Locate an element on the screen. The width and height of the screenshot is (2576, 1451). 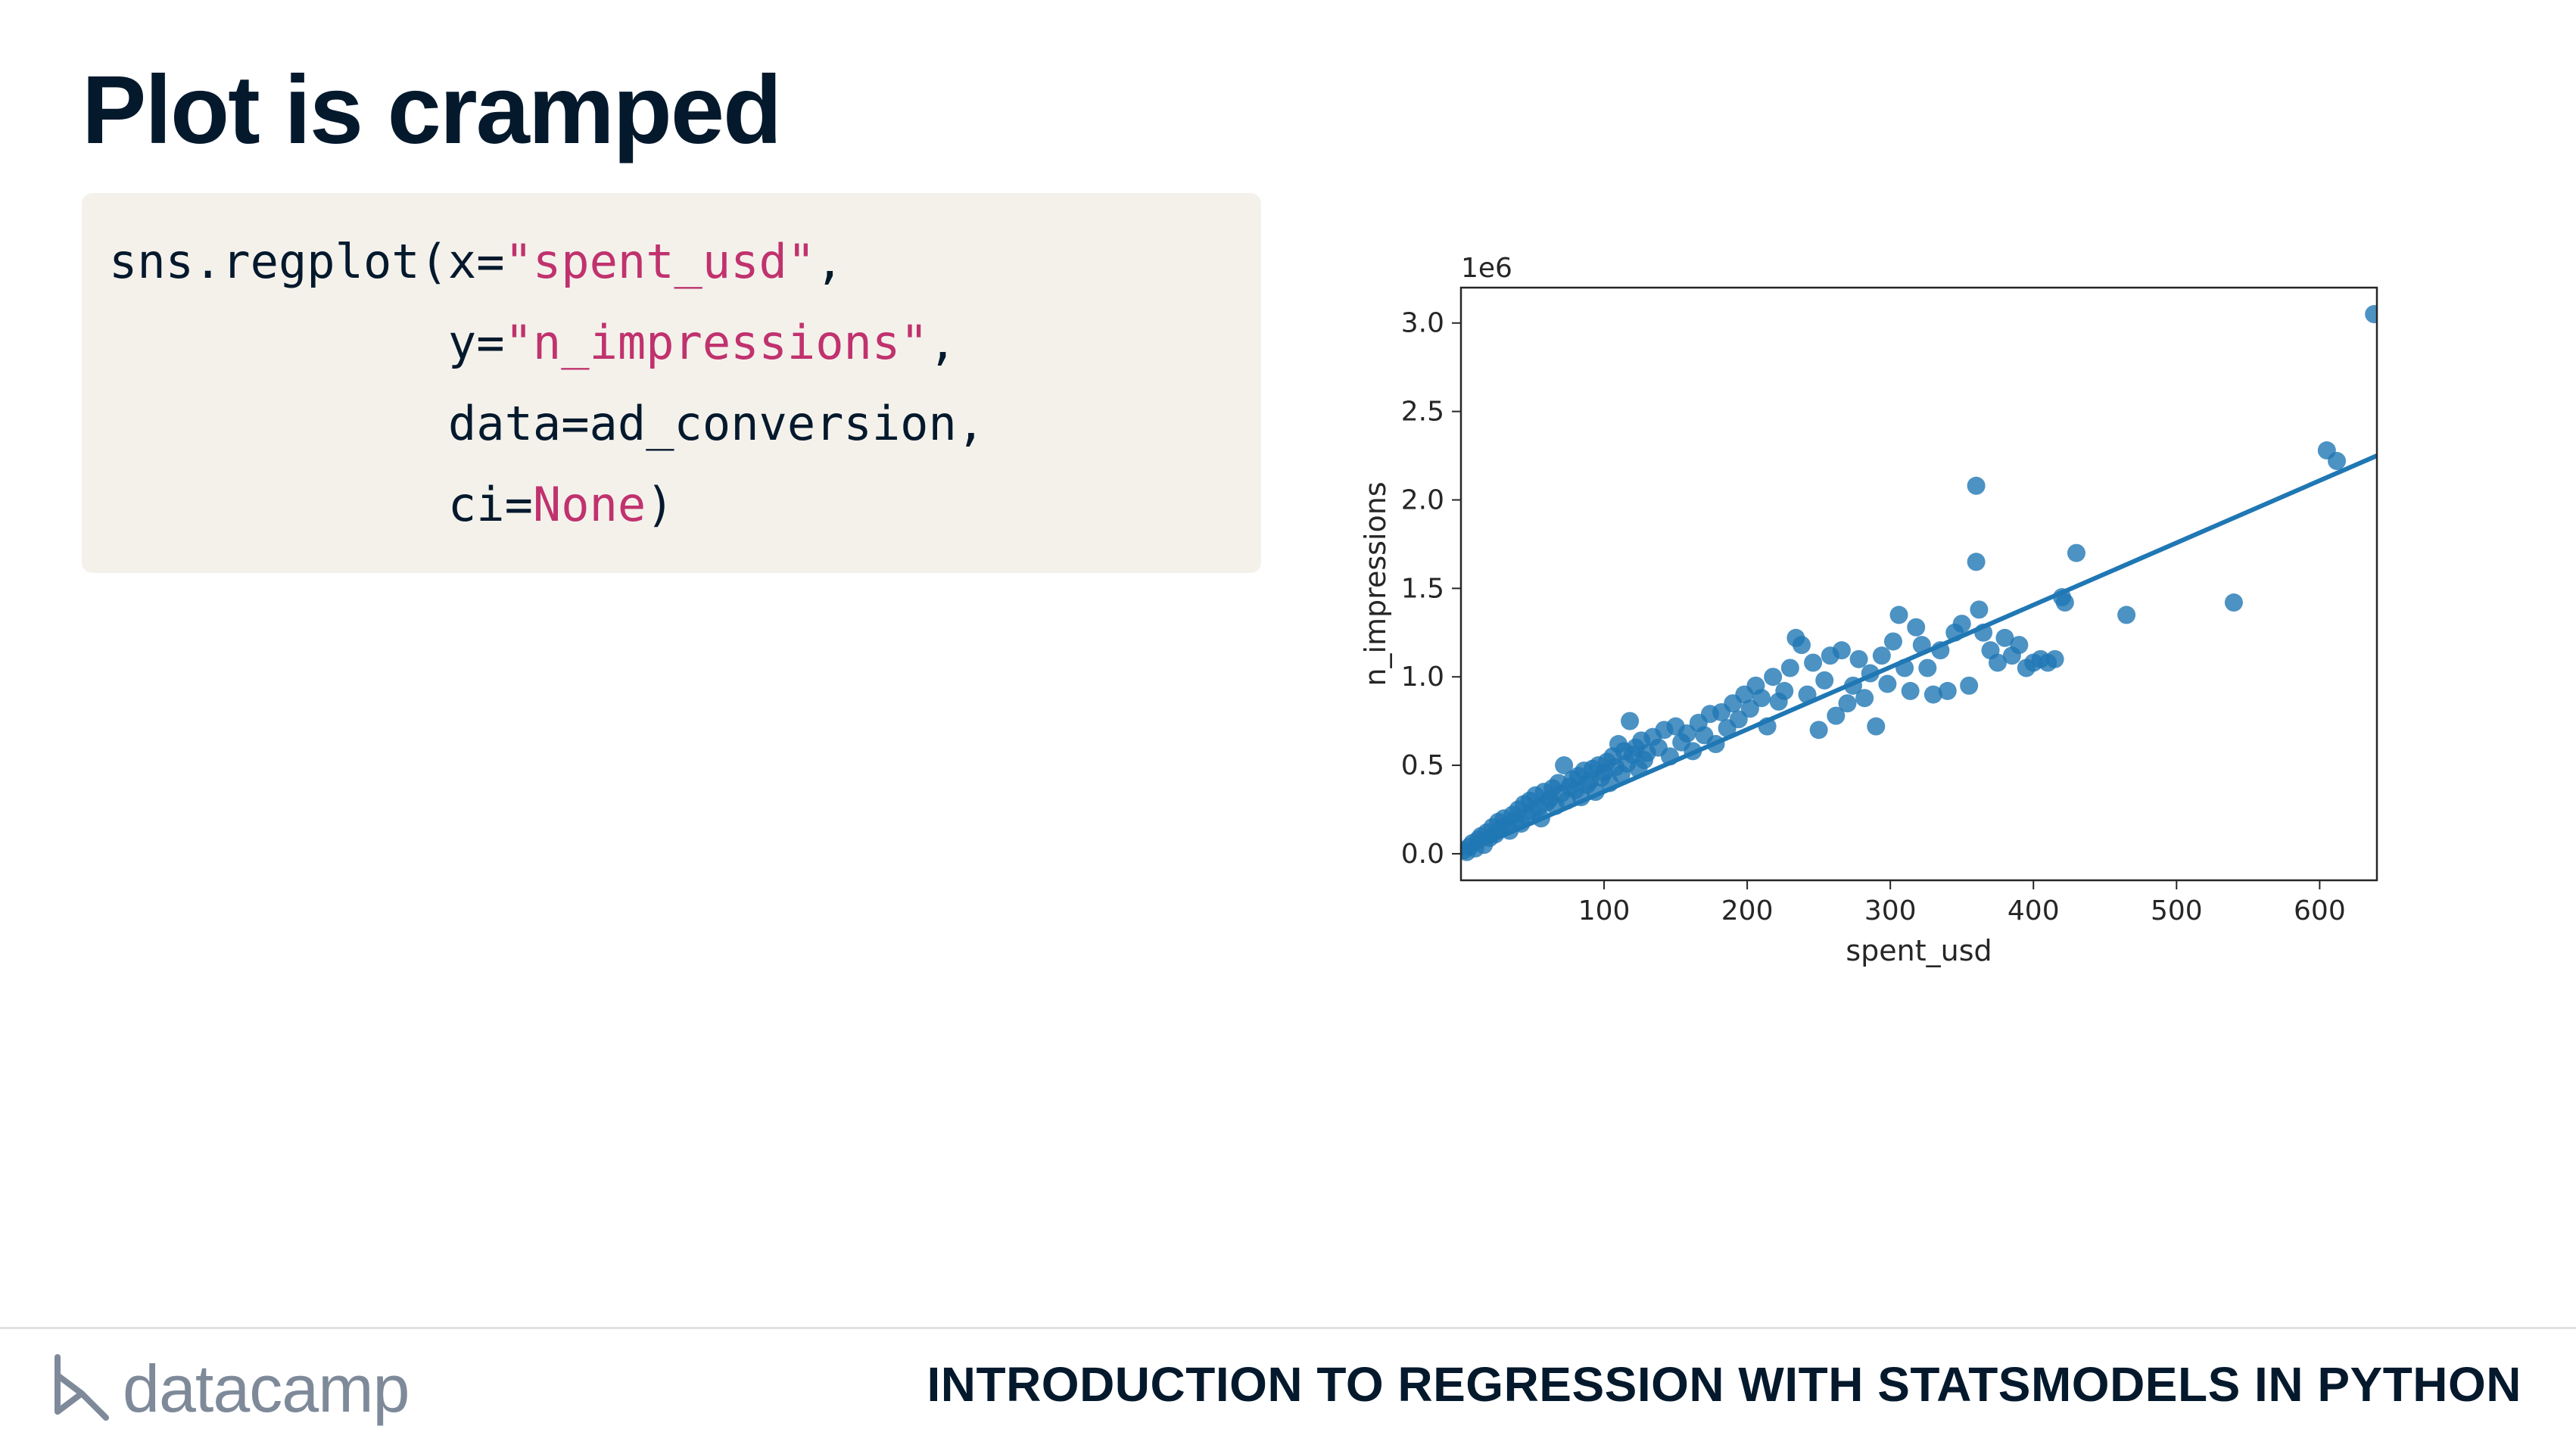
y-offset-label: 1e6 is located at coordinates (1486, 269).